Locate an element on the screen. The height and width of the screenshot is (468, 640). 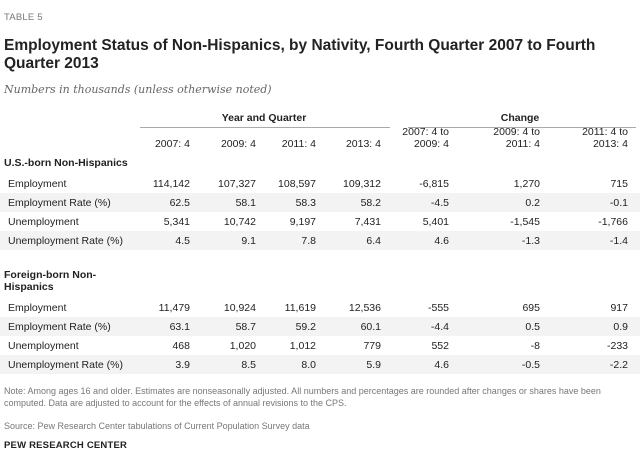
column-header: 2009: 4 to 2011: 4 is located at coordinates (500, 138).